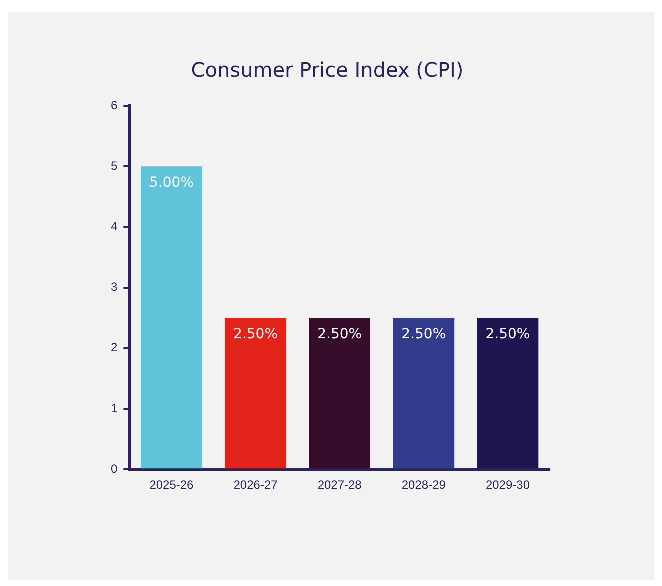 Image resolution: width=662 pixels, height=586 pixels. Describe the element at coordinates (114, 227) in the screenshot. I see `y-tick-label: 4` at that location.